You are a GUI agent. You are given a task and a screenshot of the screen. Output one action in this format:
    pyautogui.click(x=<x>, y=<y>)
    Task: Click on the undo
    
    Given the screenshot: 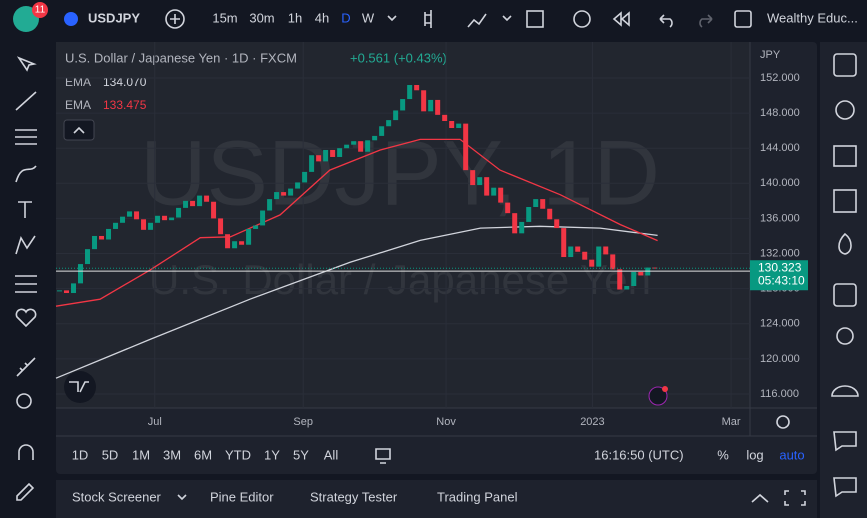 What is the action you would take?
    pyautogui.click(x=666, y=21)
    